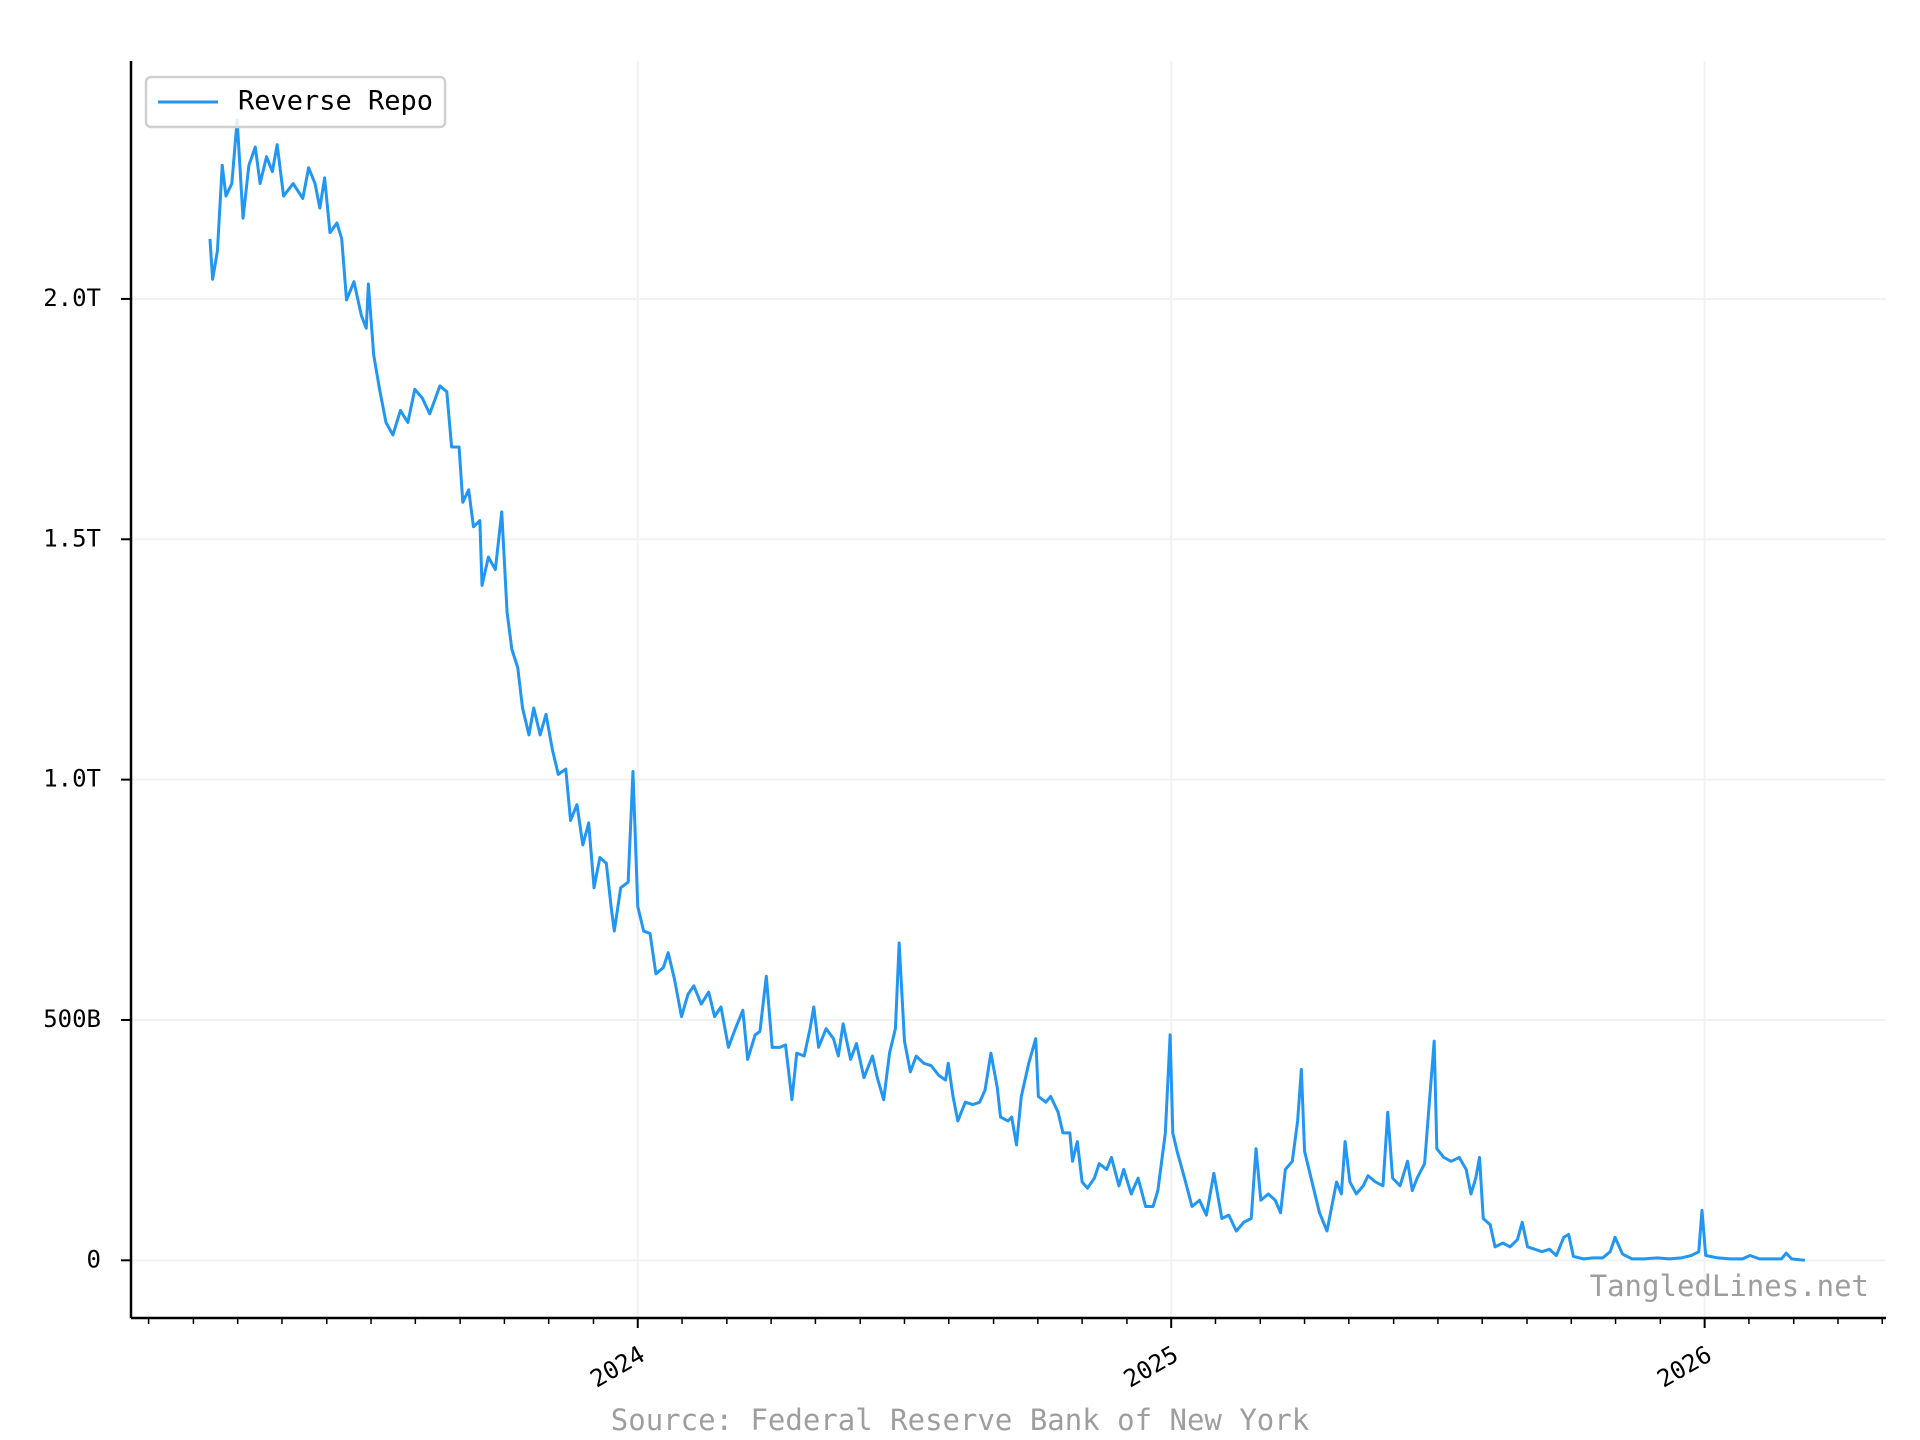  I want to click on watermark: TangledLines.net, so click(1729, 1286).